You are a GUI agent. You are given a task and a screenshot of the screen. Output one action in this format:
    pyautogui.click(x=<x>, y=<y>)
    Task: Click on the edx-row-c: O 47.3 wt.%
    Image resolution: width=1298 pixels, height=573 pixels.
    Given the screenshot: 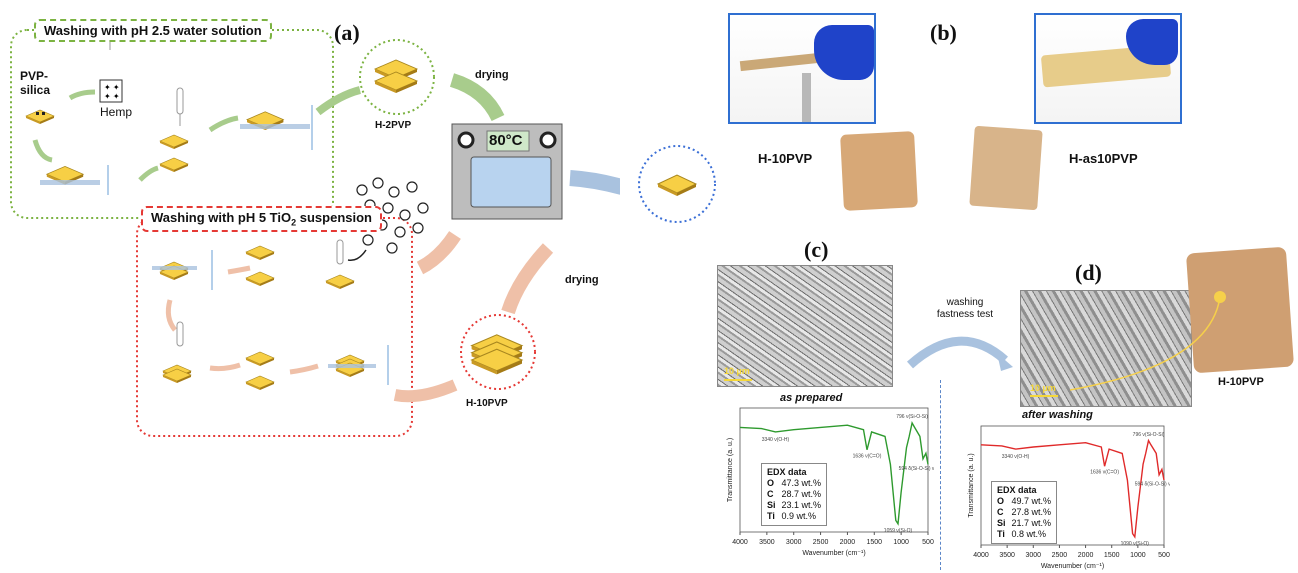 What is the action you would take?
    pyautogui.click(x=794, y=483)
    